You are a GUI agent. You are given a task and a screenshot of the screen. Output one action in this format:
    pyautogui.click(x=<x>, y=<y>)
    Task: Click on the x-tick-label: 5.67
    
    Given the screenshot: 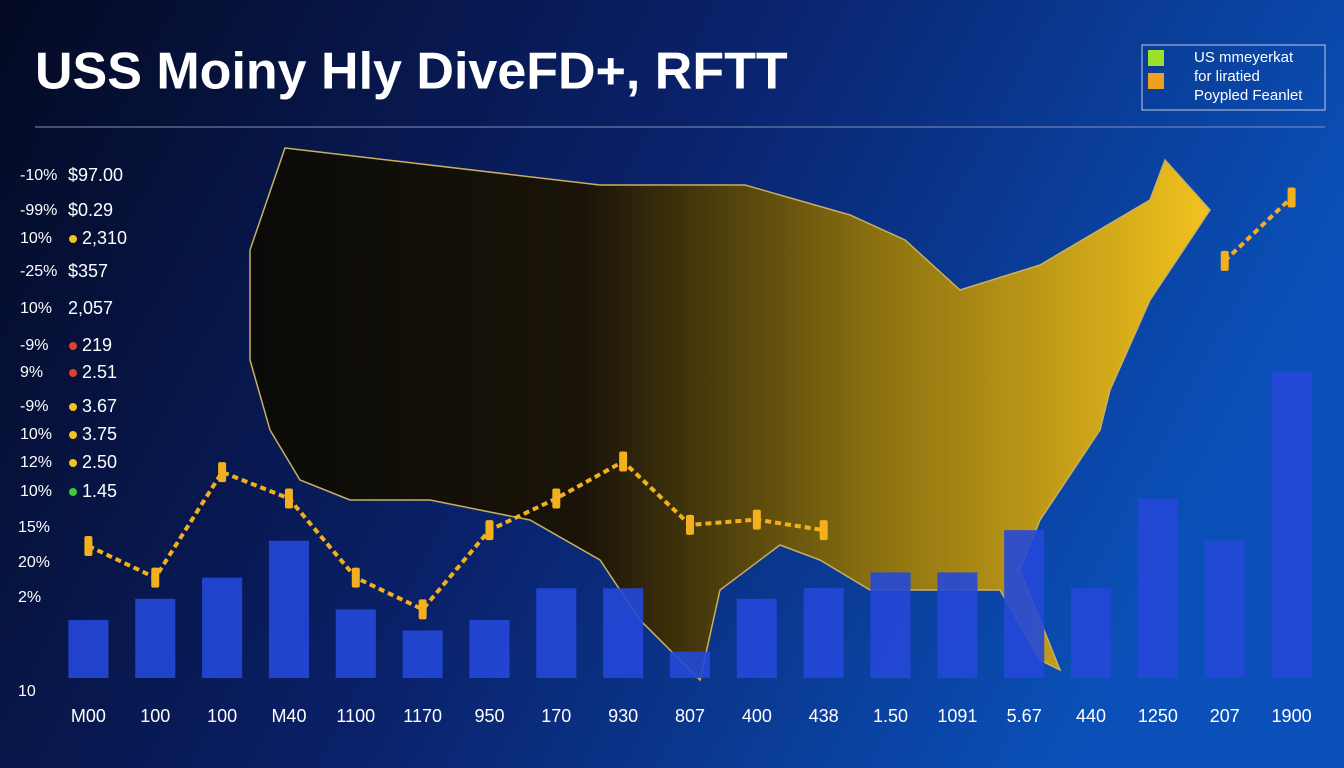 What is the action you would take?
    pyautogui.click(x=1024, y=716)
    